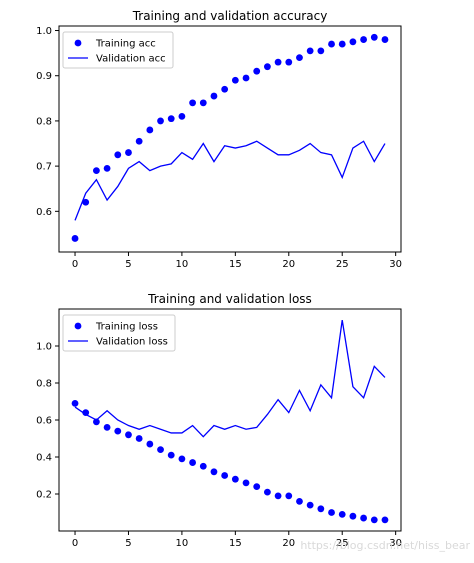  I want to click on training-loss-legend-marker, so click(78, 326).